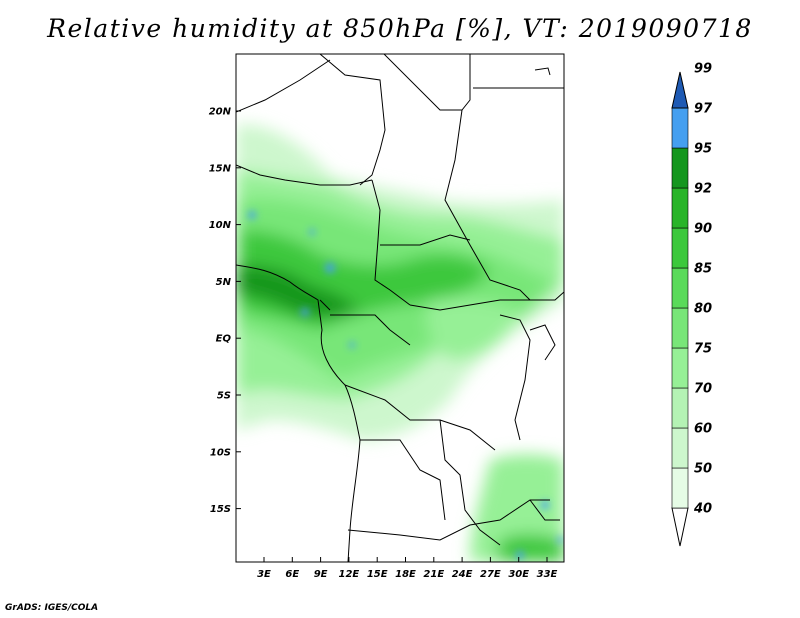 The width and height of the screenshot is (800, 618). What do you see at coordinates (220, 168) in the screenshot?
I see `lat-label: 15N` at bounding box center [220, 168].